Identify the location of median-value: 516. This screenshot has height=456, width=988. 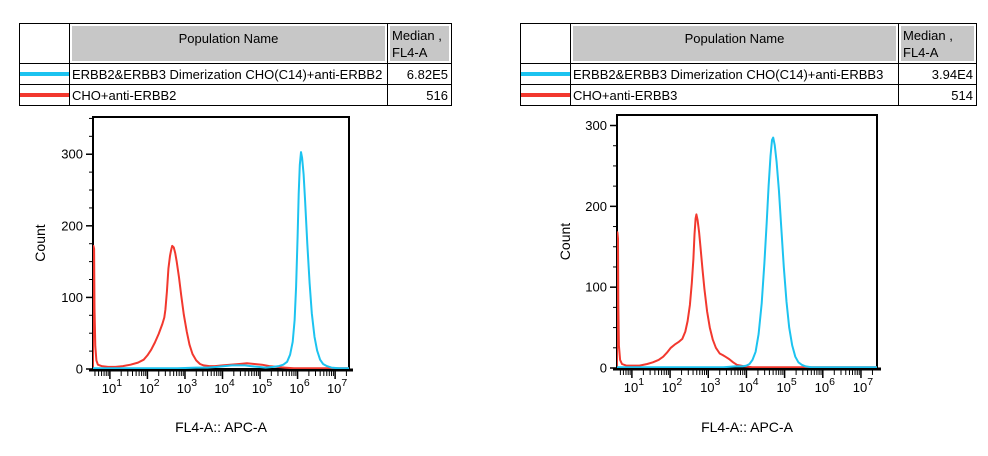
(419, 95).